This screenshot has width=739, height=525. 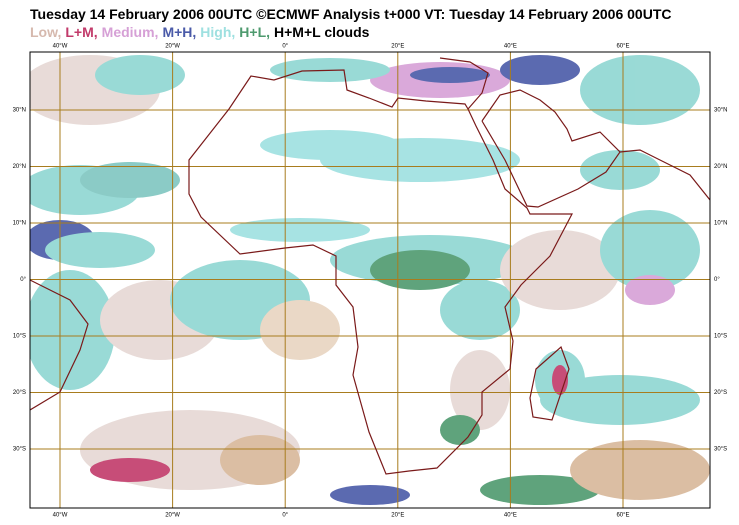 What do you see at coordinates (19, 224) in the screenshot?
I see `lat-label-left: 10°N` at bounding box center [19, 224].